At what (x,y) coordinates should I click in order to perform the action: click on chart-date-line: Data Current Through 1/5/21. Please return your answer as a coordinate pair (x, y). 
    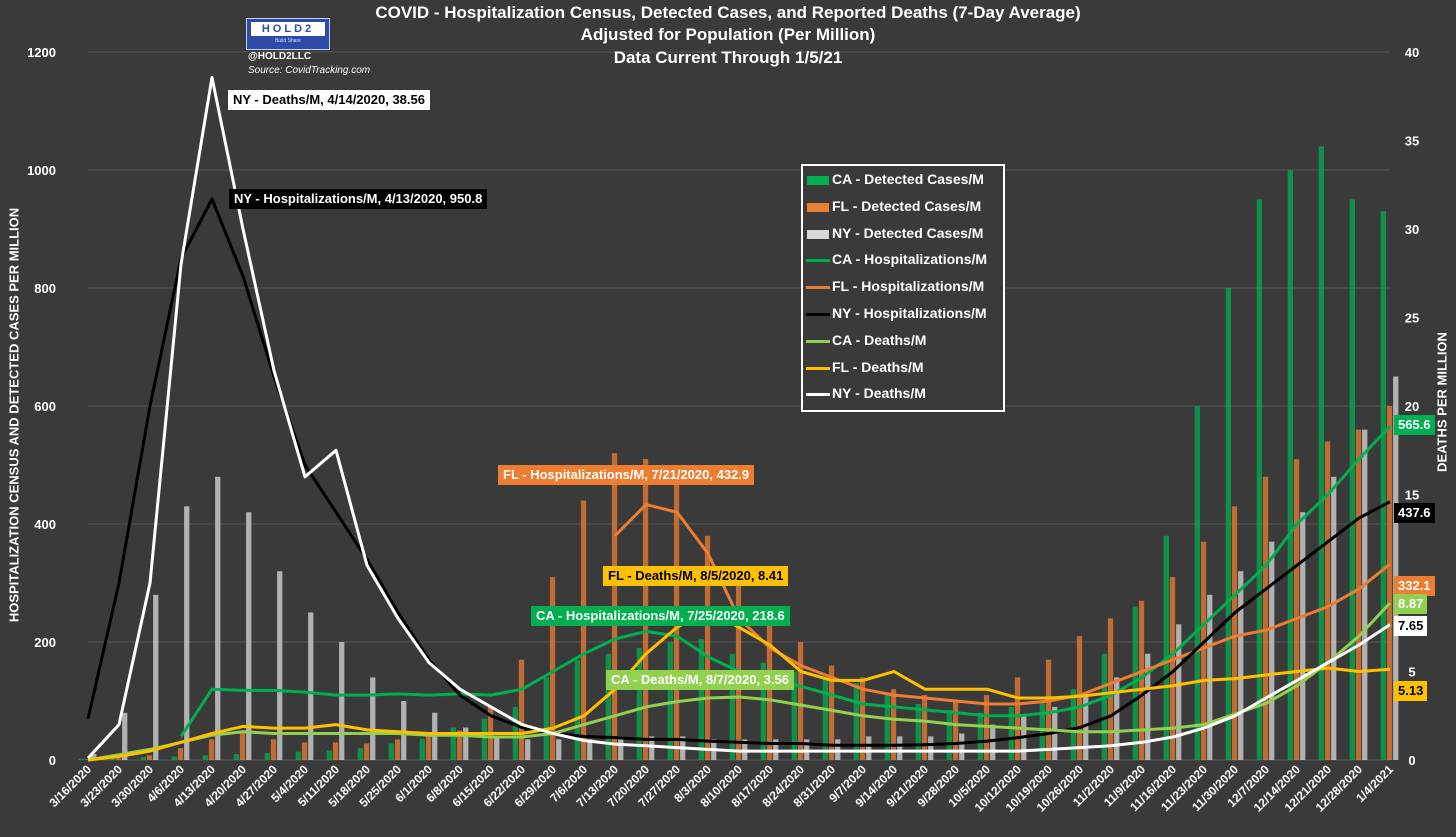
    Looking at the image, I should click on (728, 57).